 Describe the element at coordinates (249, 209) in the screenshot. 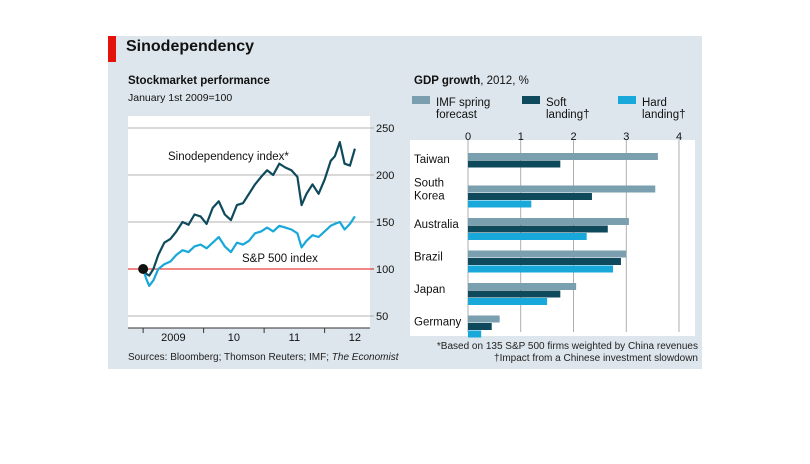

I see `sinodependency-line` at that location.